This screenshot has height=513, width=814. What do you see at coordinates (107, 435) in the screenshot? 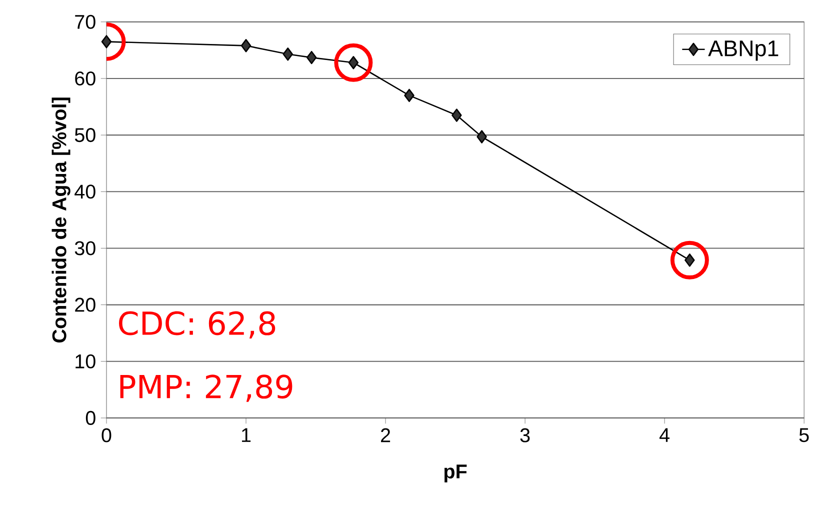
I see `x-tick-label: 0` at bounding box center [107, 435].